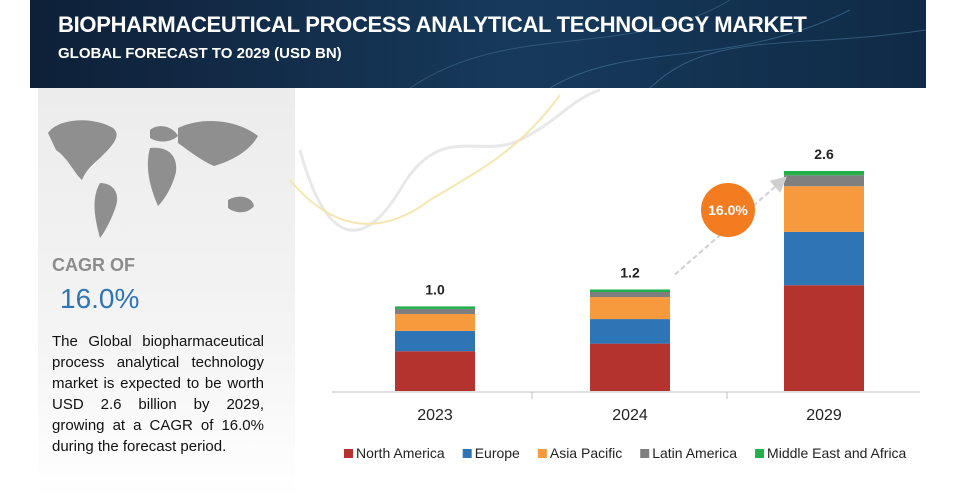 Image resolution: width=966 pixels, height=499 pixels. Describe the element at coordinates (667, 44) in the screenshot. I see `header-decor` at that location.